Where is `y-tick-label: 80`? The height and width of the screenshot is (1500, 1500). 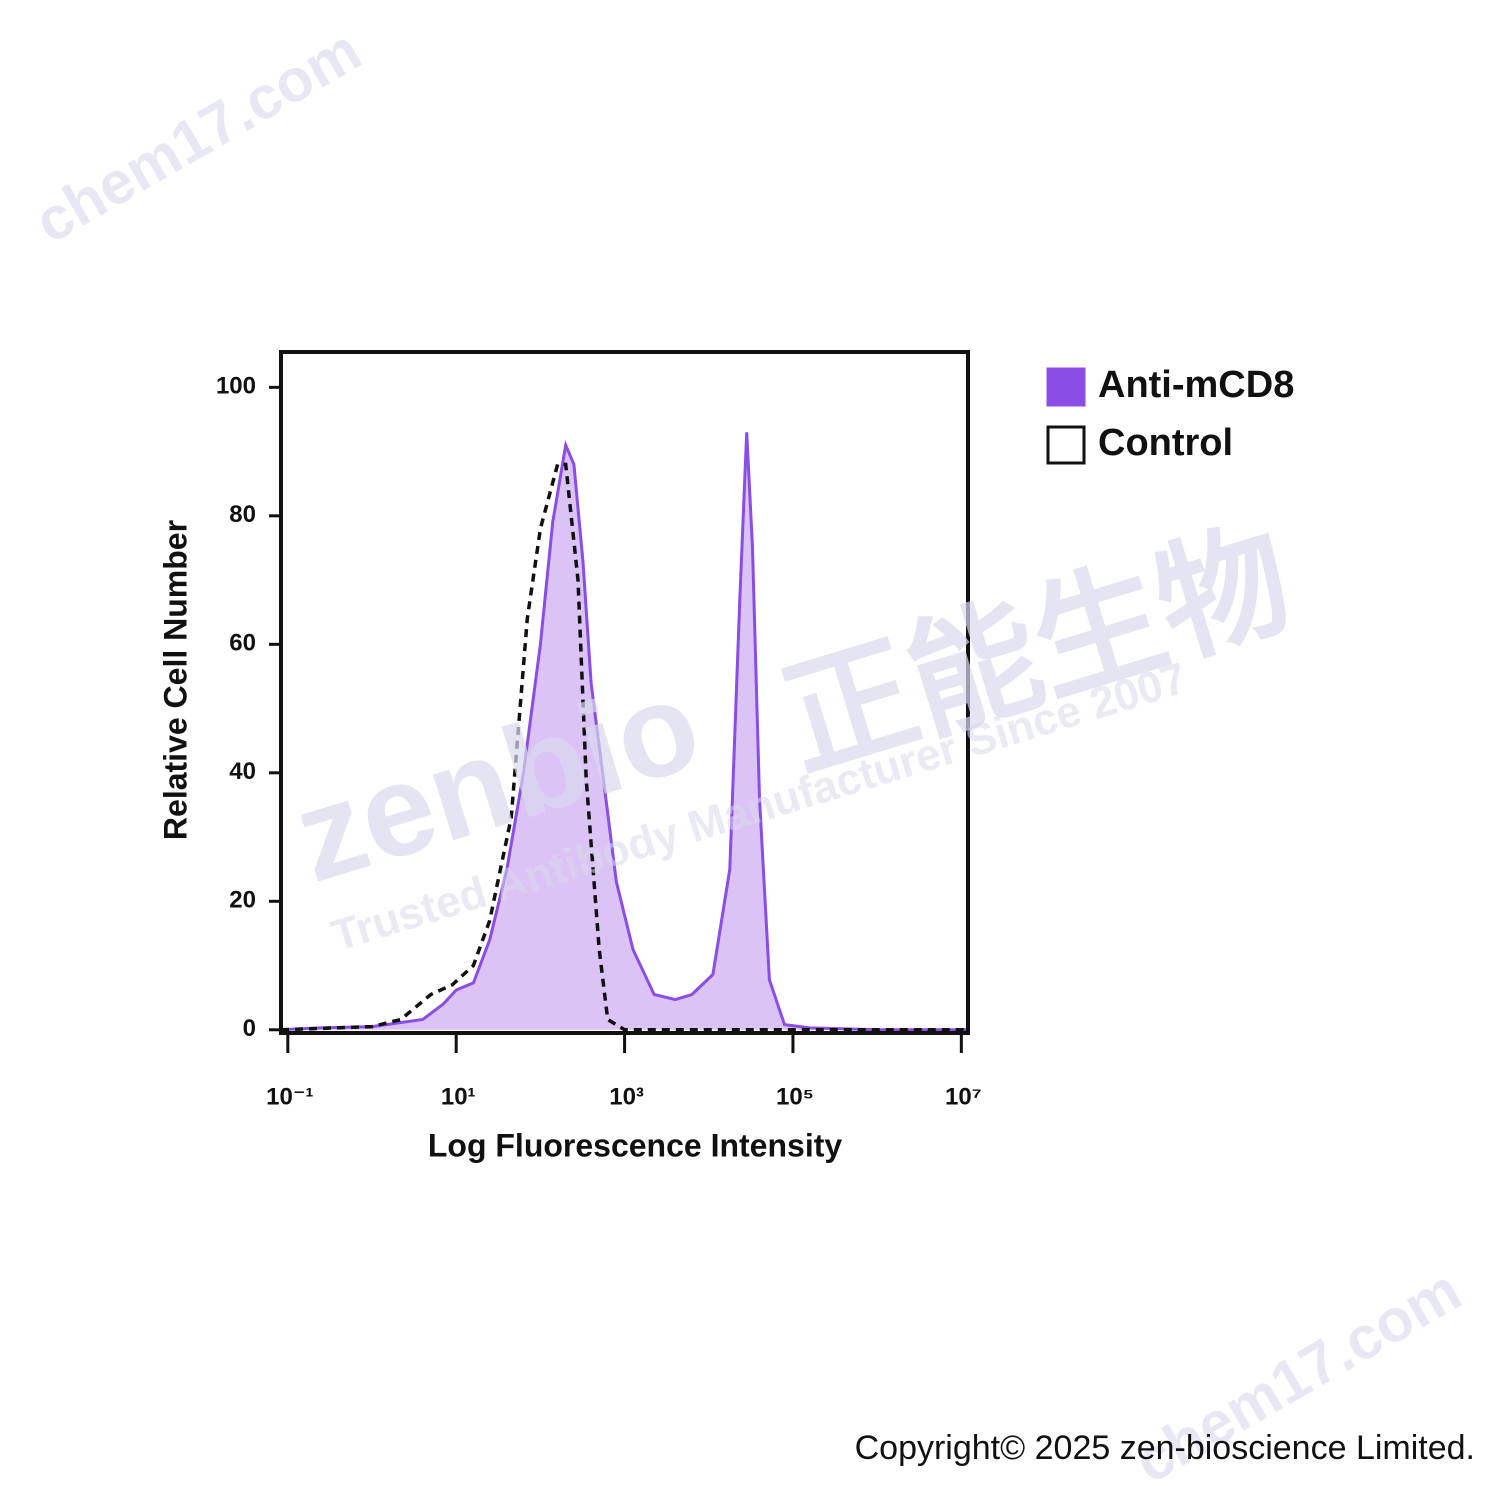 y-tick-label: 80 is located at coordinates (242, 514).